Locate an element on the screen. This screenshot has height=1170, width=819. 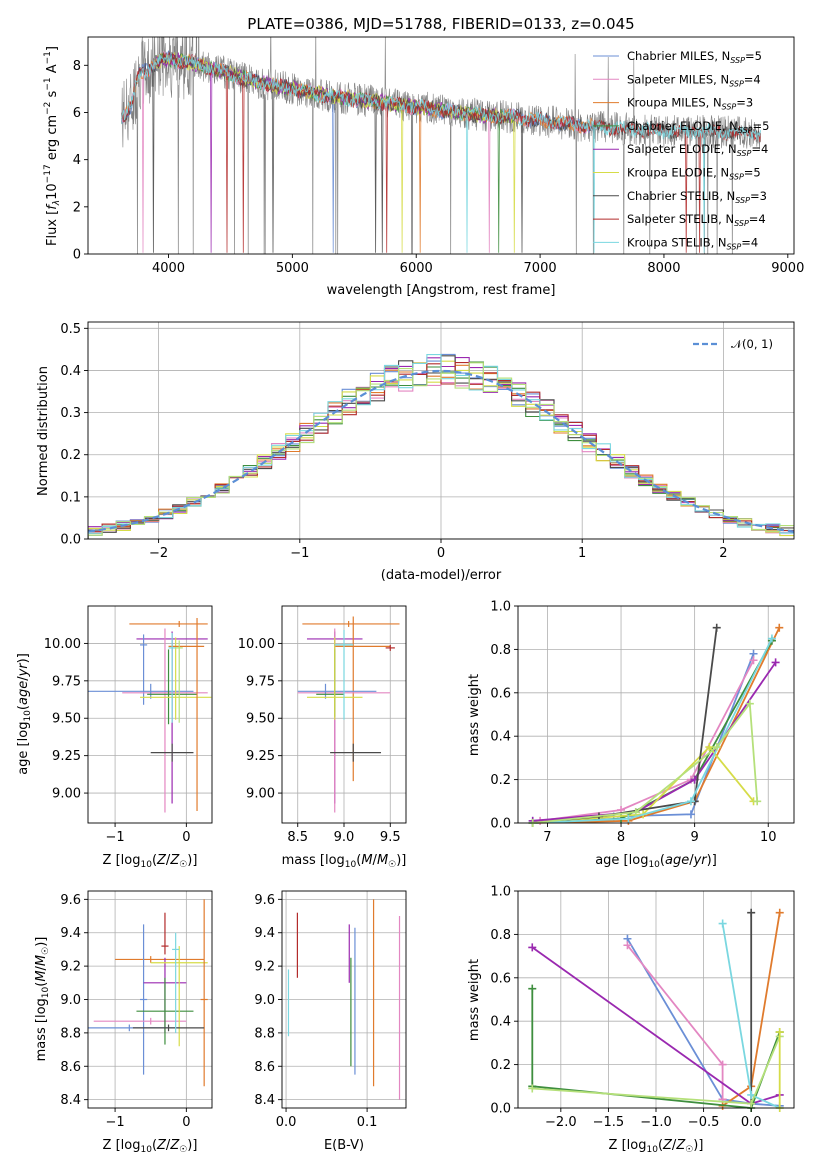
x-tick-label: 8 is located at coordinates (621, 837).